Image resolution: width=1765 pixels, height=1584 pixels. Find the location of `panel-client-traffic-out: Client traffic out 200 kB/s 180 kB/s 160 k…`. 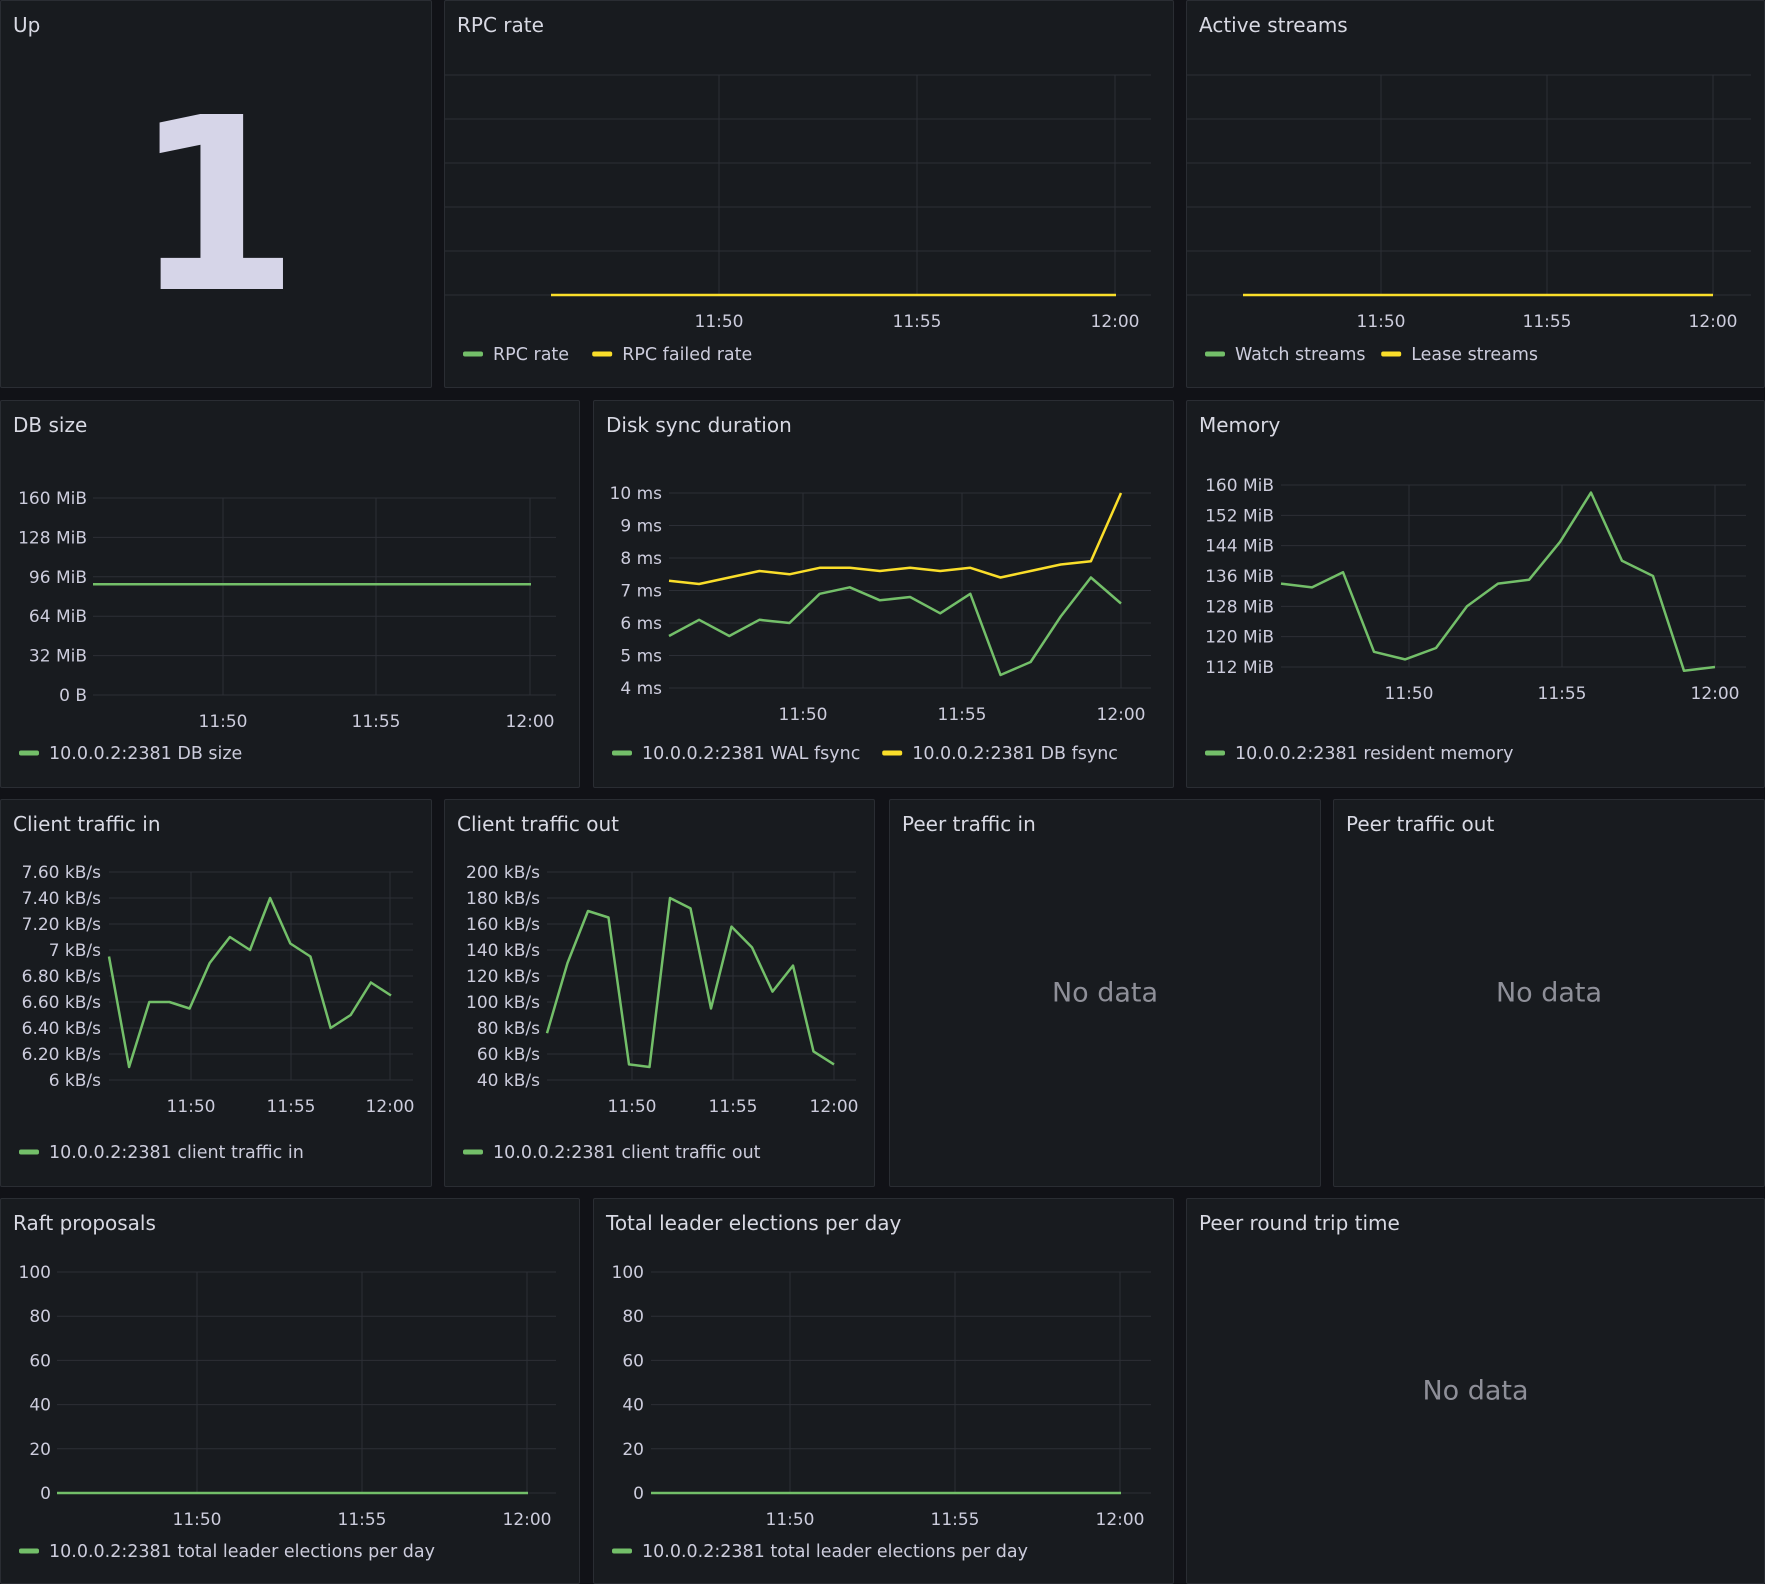

panel-client-traffic-out: Client traffic out 200 kB/s 180 kB/s 160 k… is located at coordinates (659, 993).